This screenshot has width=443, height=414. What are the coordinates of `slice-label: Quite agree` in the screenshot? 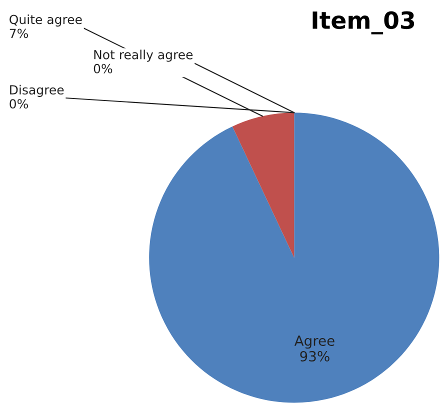 It's located at (46, 20).